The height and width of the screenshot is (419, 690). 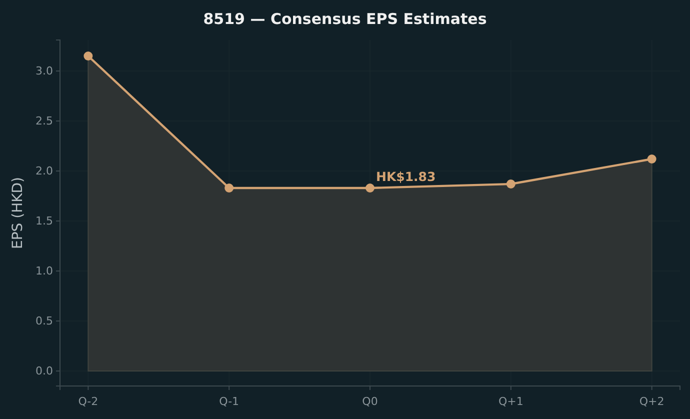 I want to click on y-tick-label: 0.5, so click(x=44, y=321).